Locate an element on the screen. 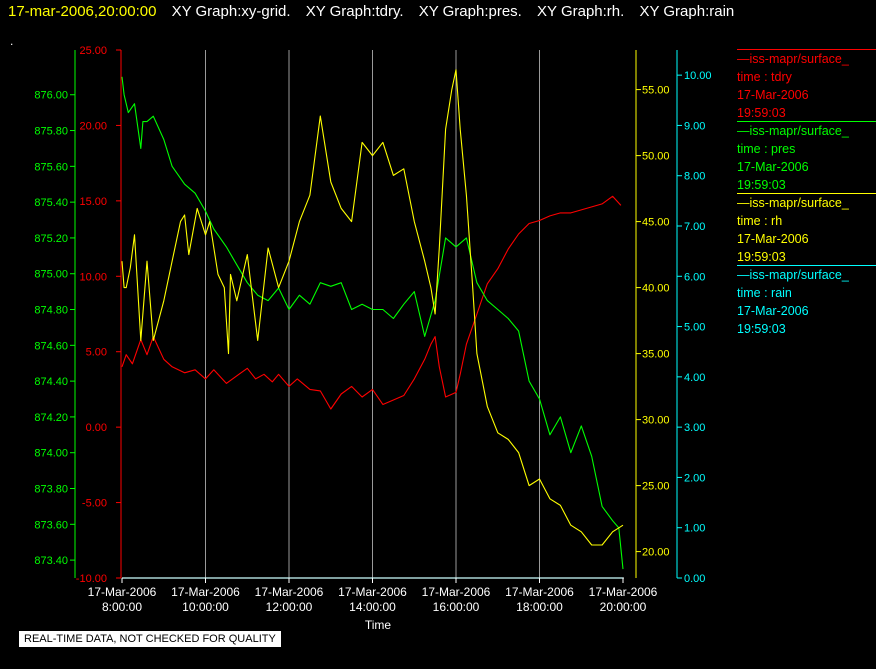 This screenshot has width=876, height=669. legend-rh-name: —iss-mapr/surface_ is located at coordinates (793, 203).